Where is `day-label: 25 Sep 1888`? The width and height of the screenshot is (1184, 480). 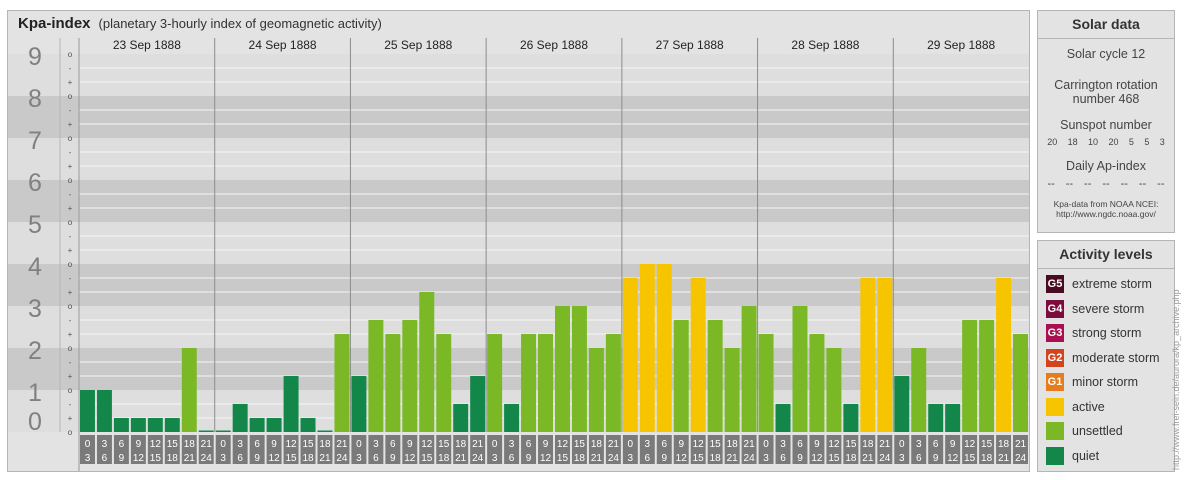 day-label: 25 Sep 1888 is located at coordinates (418, 45).